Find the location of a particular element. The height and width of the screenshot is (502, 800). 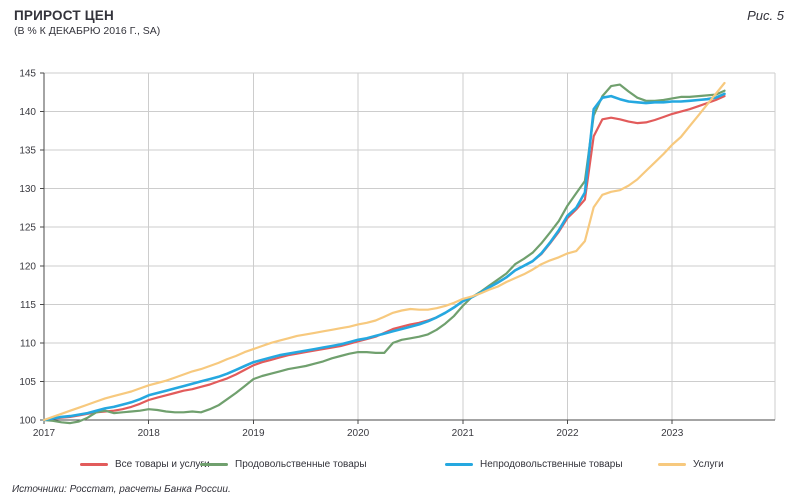

legend-label: Все товары и услуги is located at coordinates (162, 464).